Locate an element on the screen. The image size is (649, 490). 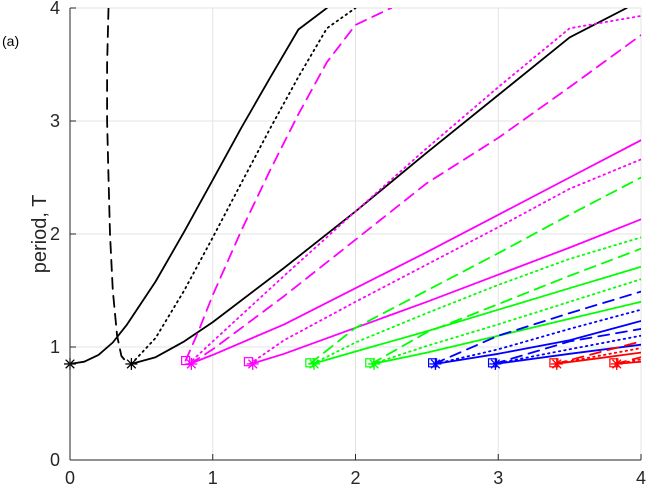
y-tick-label: 4 is located at coordinates (55, 9).